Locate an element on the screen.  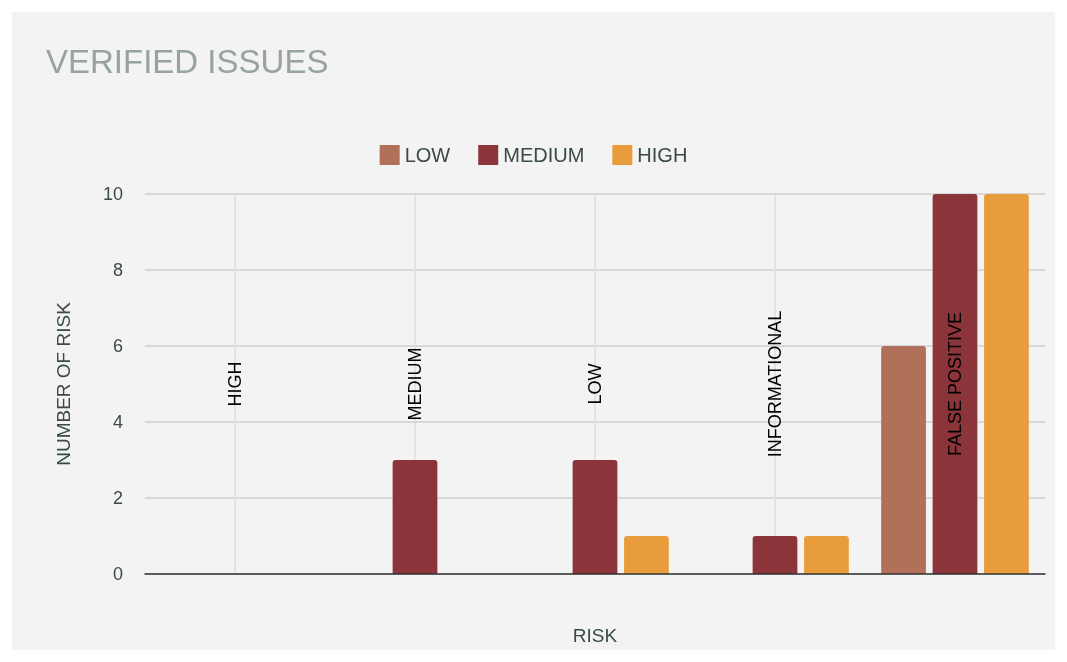
x-tick-label: LOW is located at coordinates (595, 384).